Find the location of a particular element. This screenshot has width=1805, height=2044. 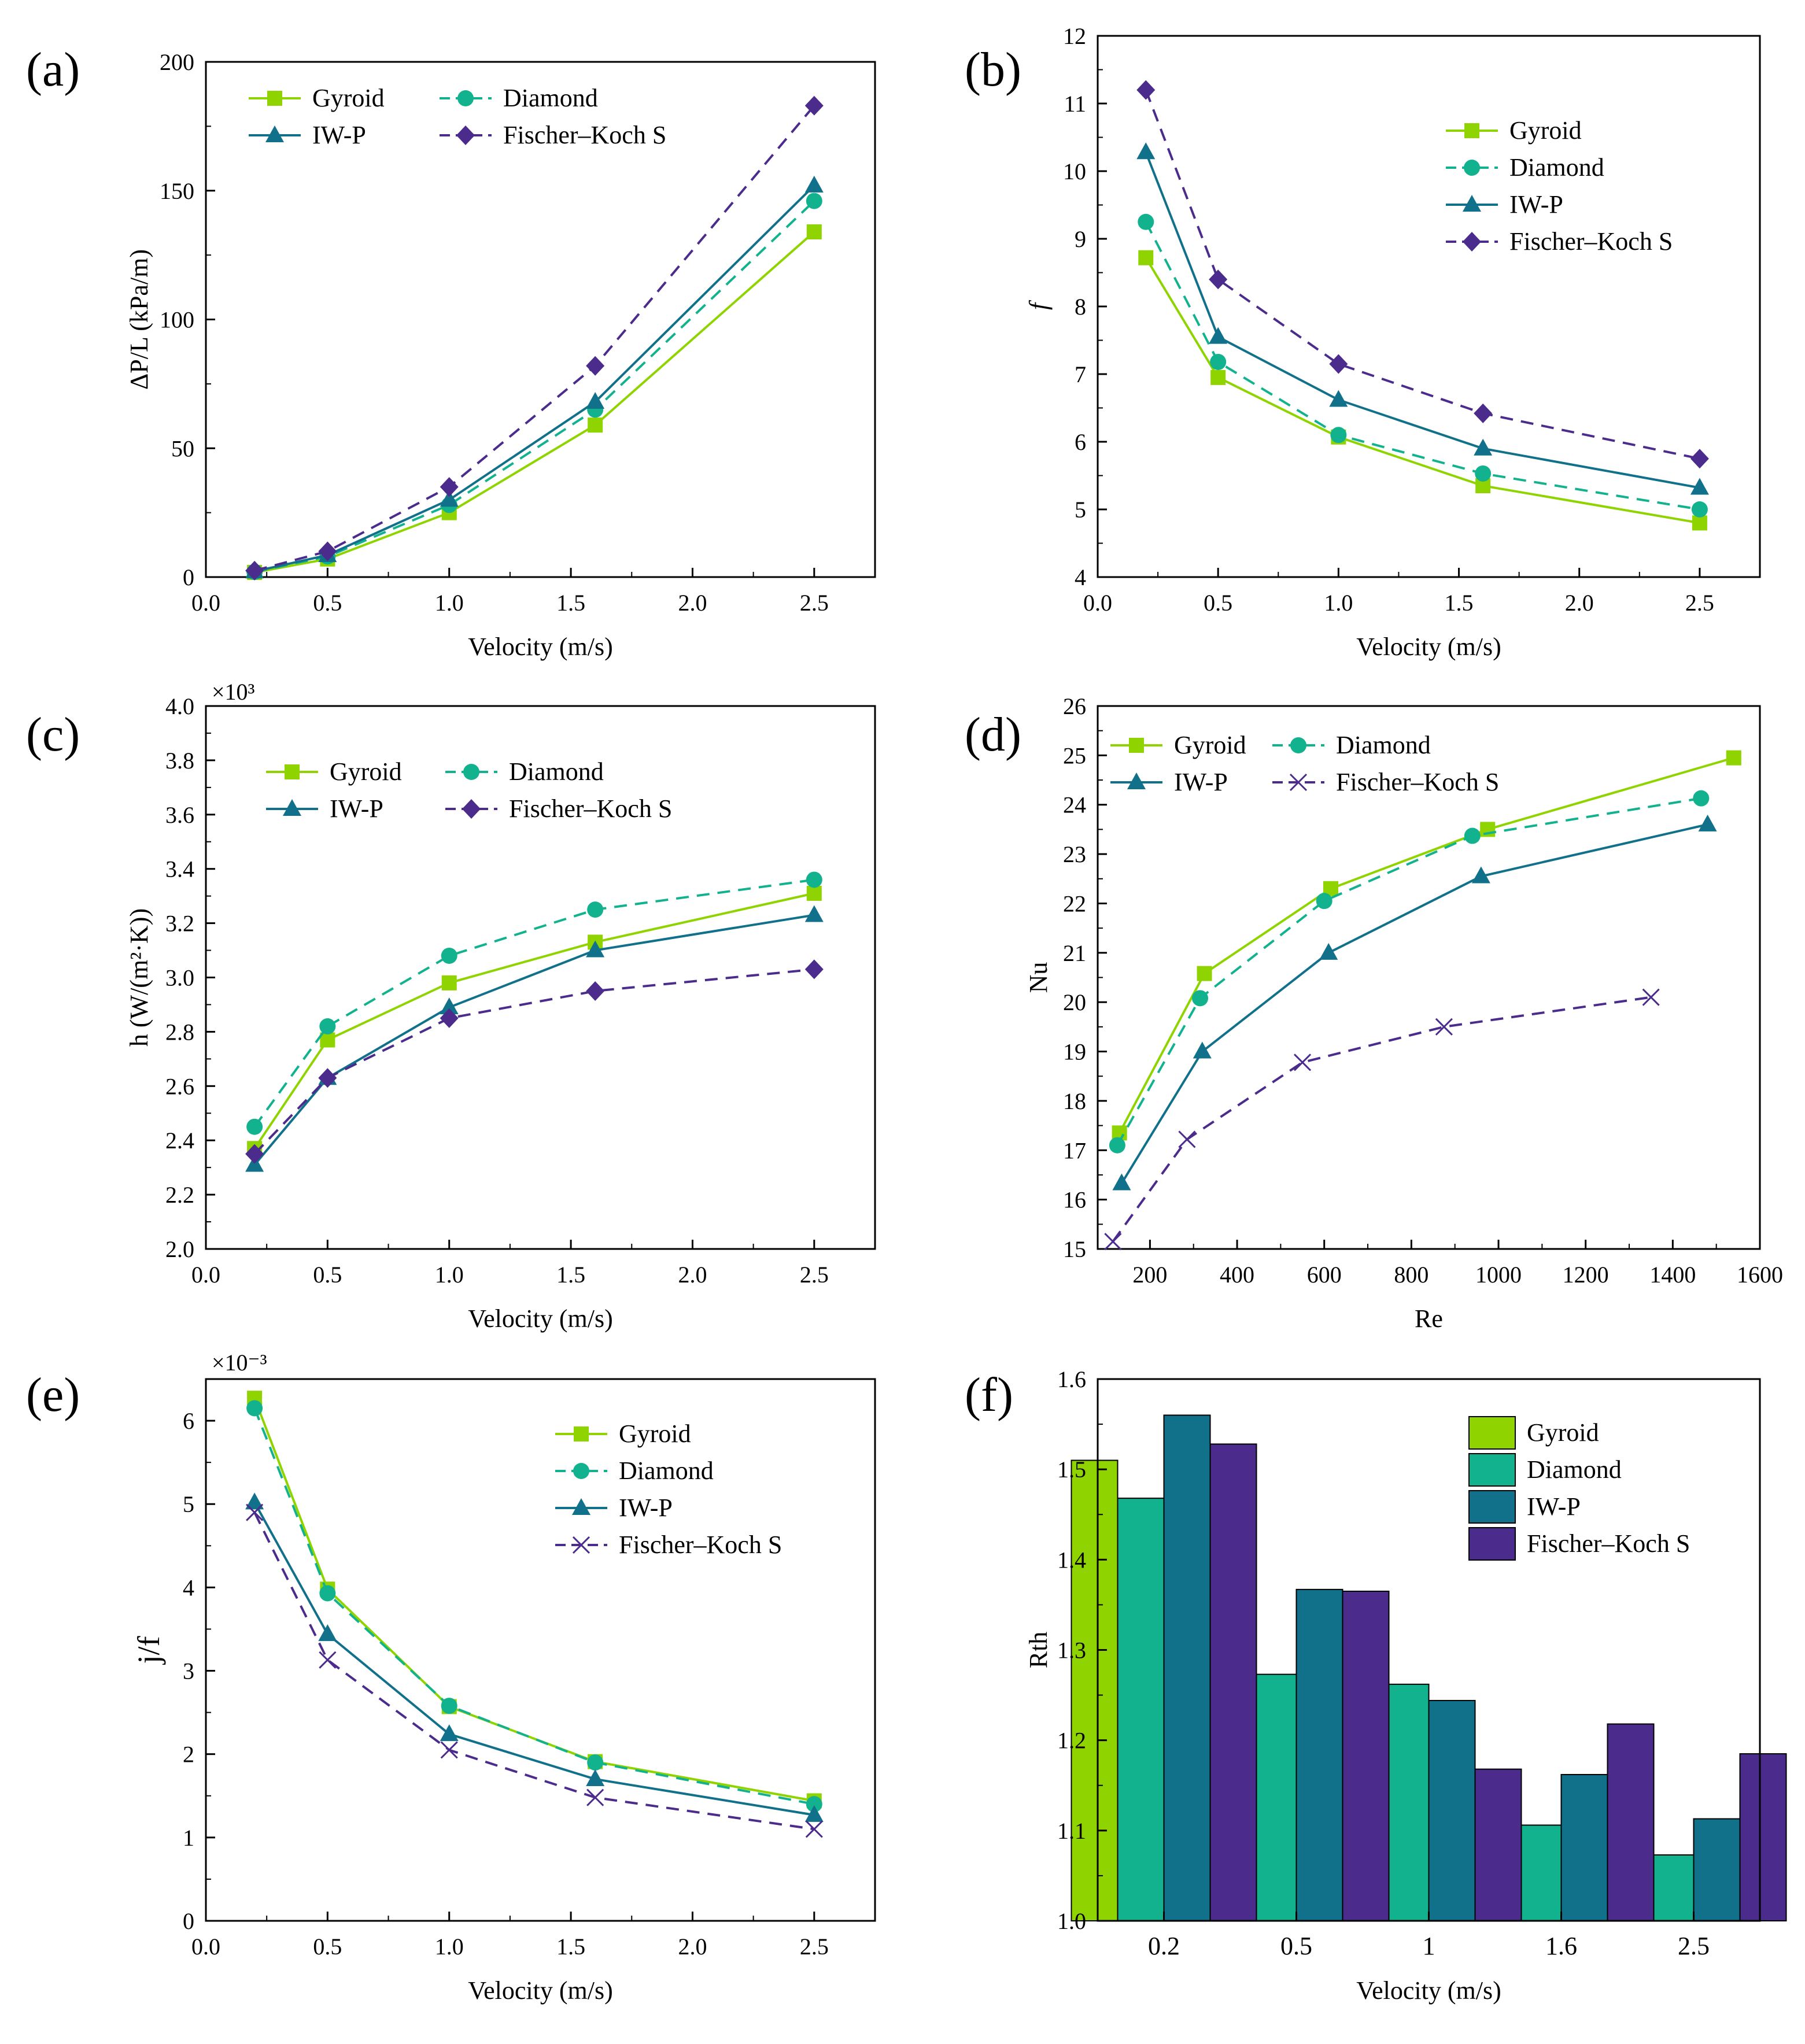

bar-fks-2.5 is located at coordinates (1763, 1837).